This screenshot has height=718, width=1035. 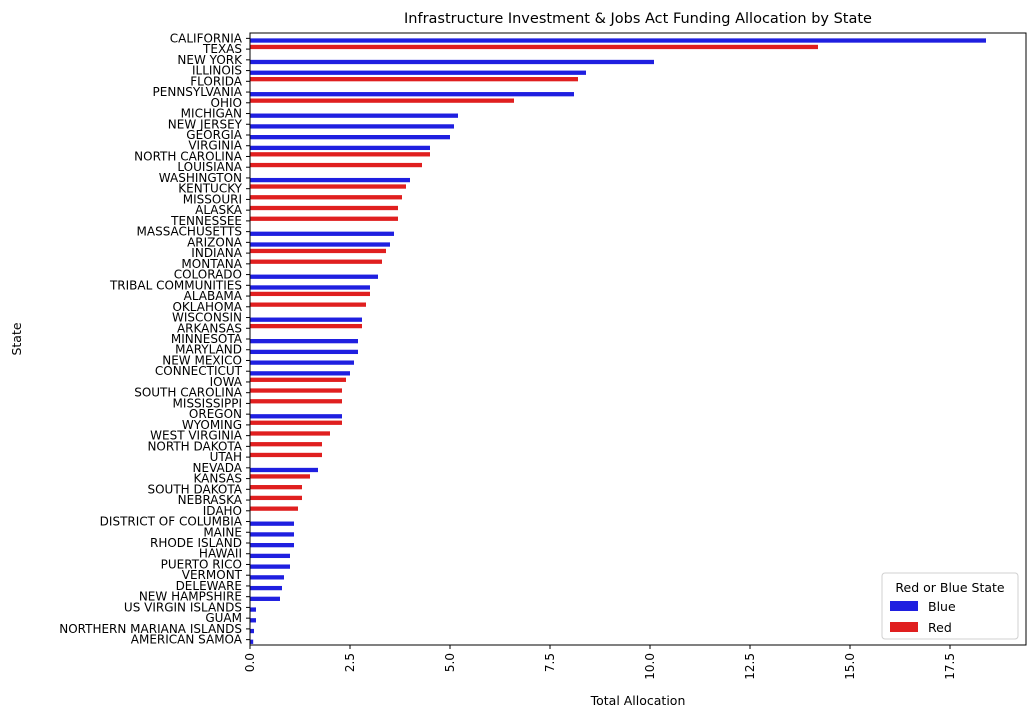 What do you see at coordinates (328, 186) in the screenshot?
I see `bar-kentucky` at bounding box center [328, 186].